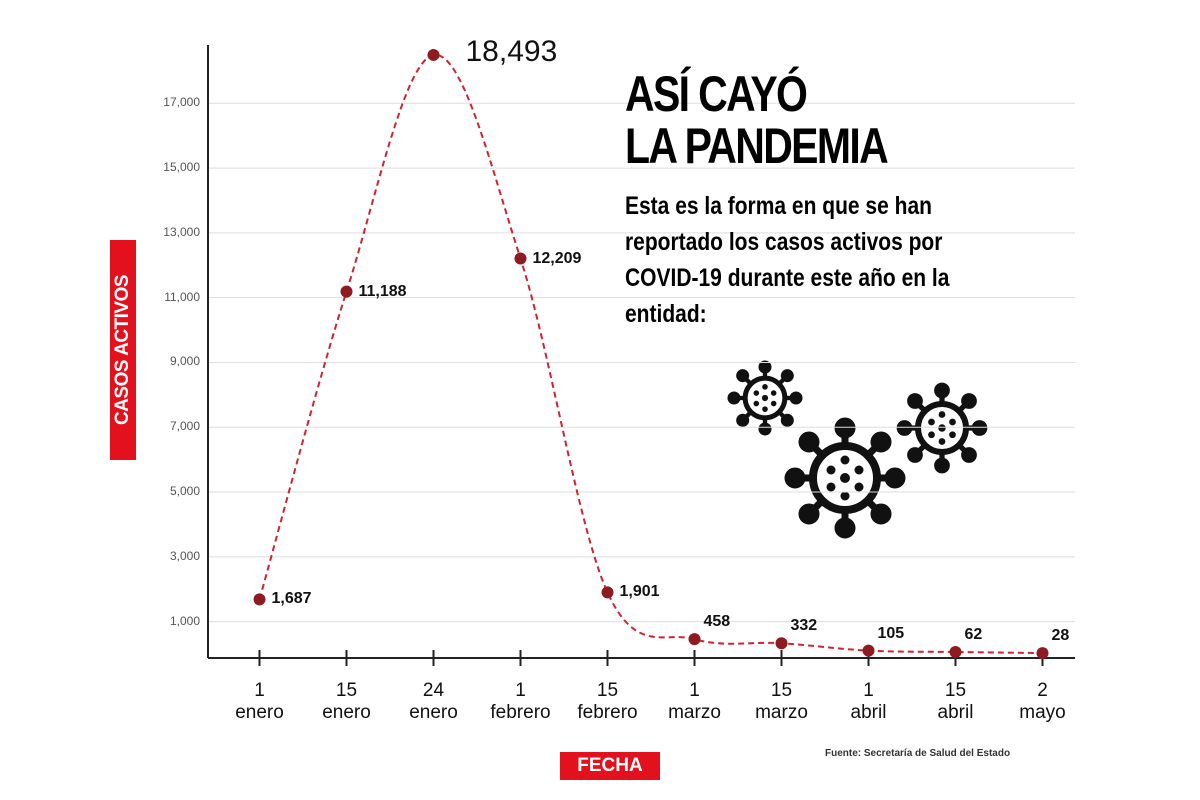 This screenshot has height=800, width=1200. I want to click on x-tick-label: 15 enero, so click(346, 701).